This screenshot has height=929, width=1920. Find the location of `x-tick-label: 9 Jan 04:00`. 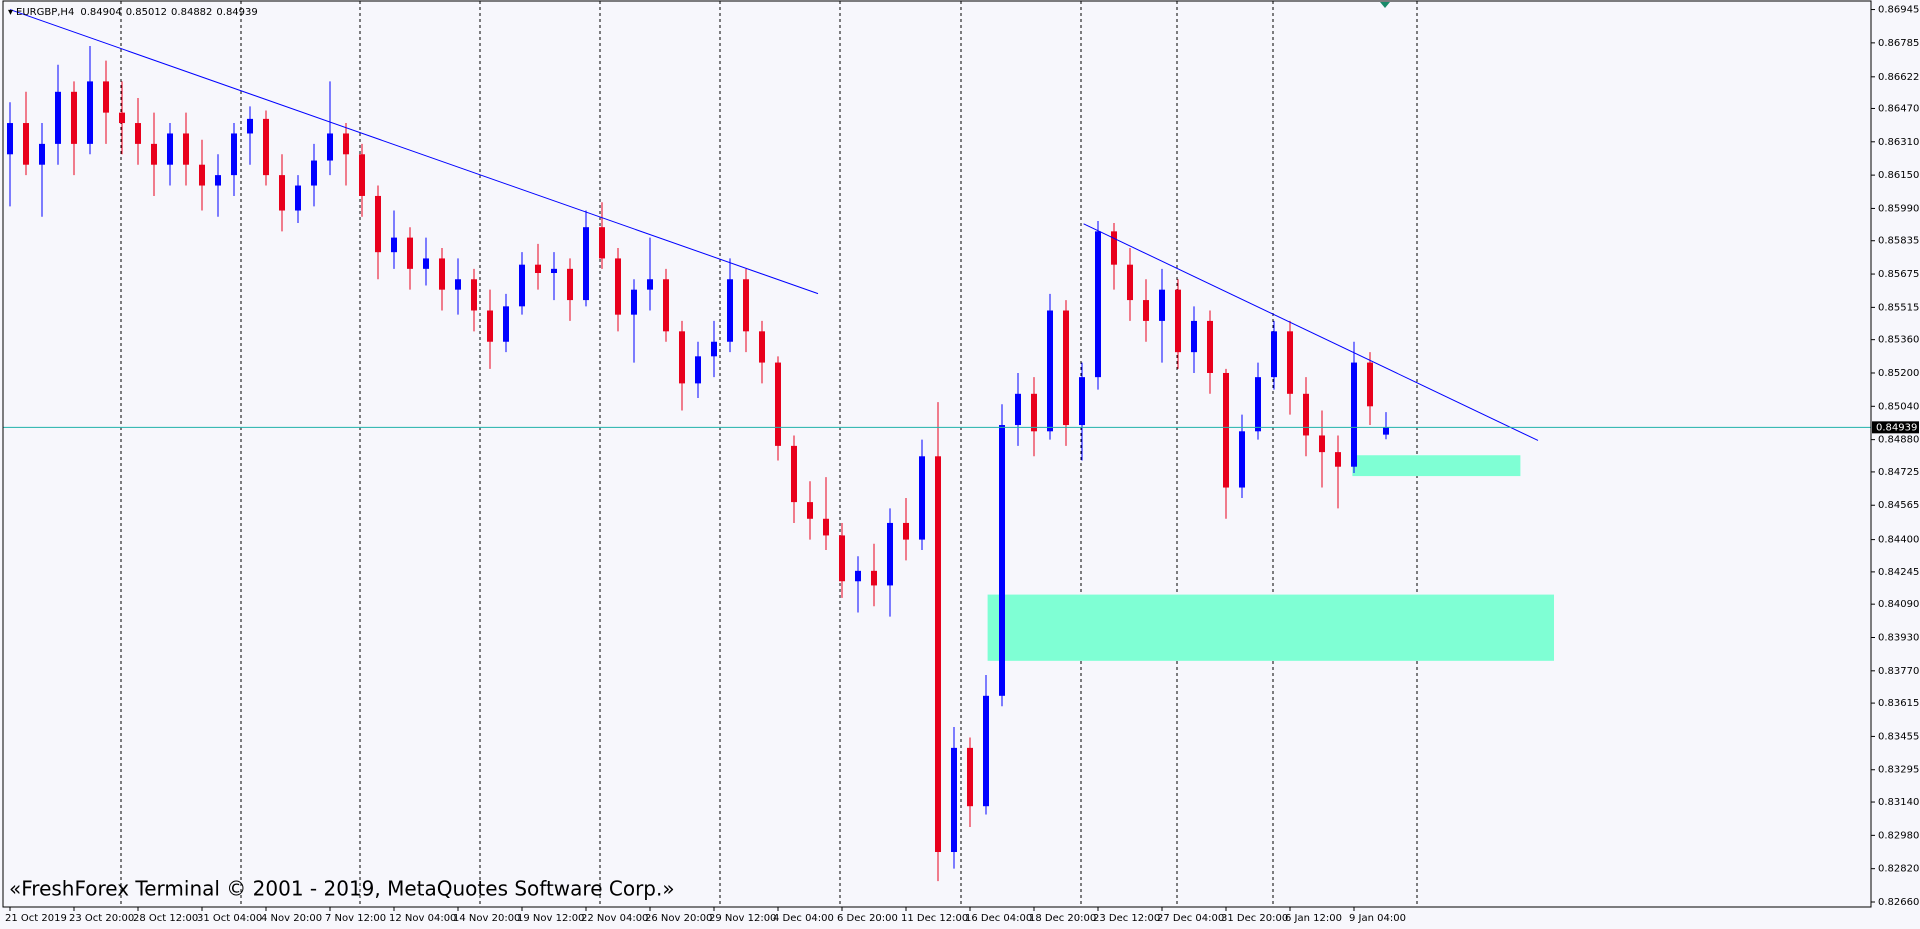

x-tick-label: 9 Jan 04:00 is located at coordinates (1377, 918).